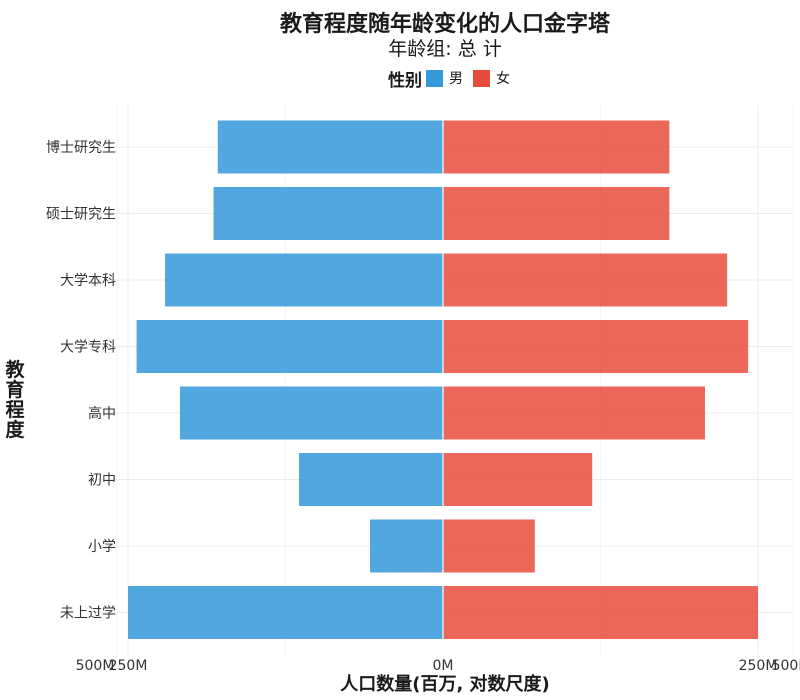  What do you see at coordinates (102, 480) in the screenshot?
I see `y-tick-label: 初中` at bounding box center [102, 480].